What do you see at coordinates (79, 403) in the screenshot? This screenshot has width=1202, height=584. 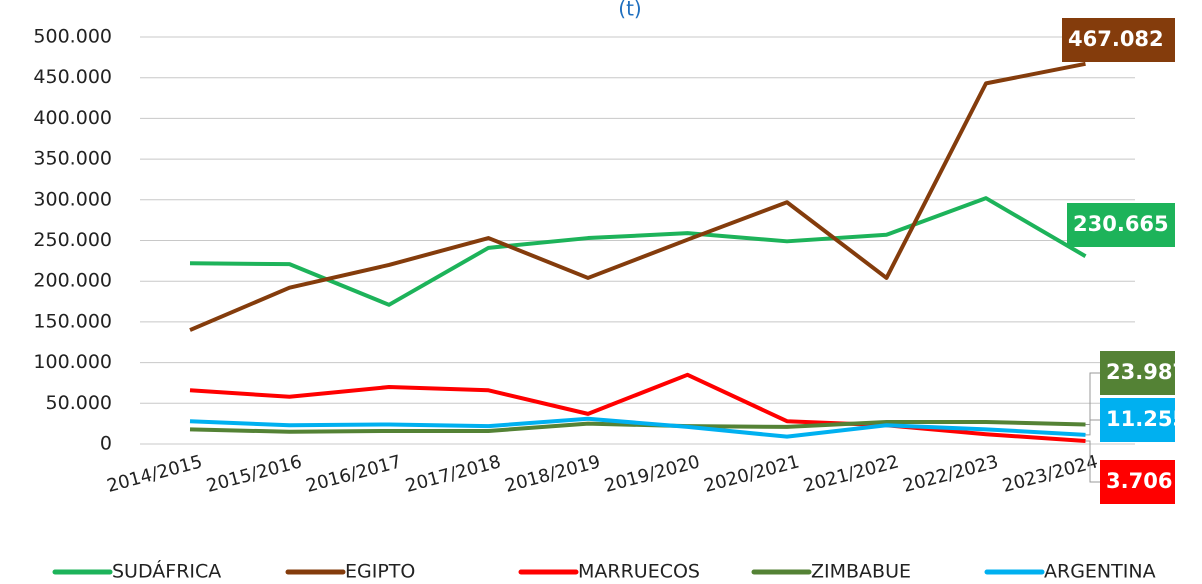 I see `y-tick-label: 50.000` at bounding box center [79, 403].